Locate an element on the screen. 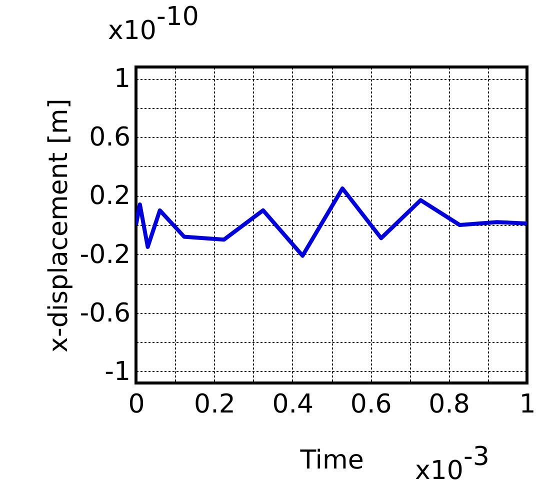 The width and height of the screenshot is (538, 502). x-tick-label: 0 is located at coordinates (136, 405).